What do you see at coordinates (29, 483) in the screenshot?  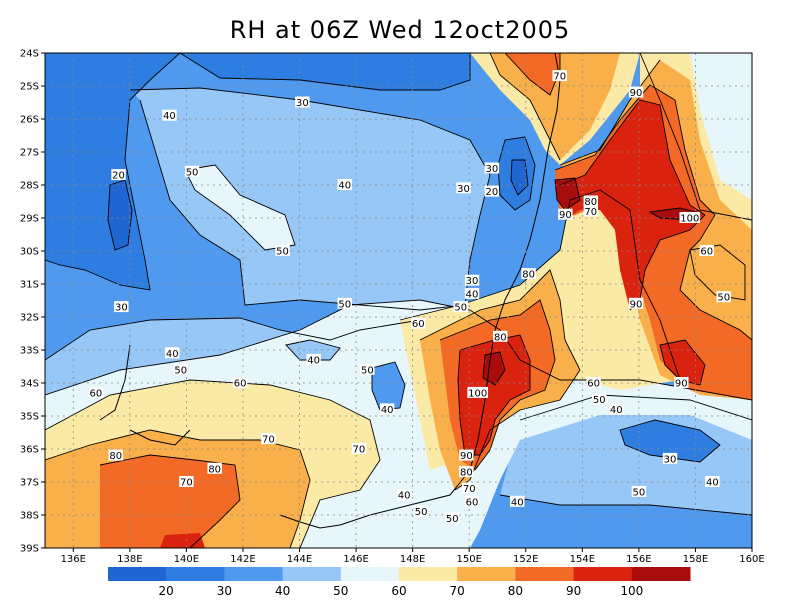 I see `y-tick-label: 37S` at bounding box center [29, 483].